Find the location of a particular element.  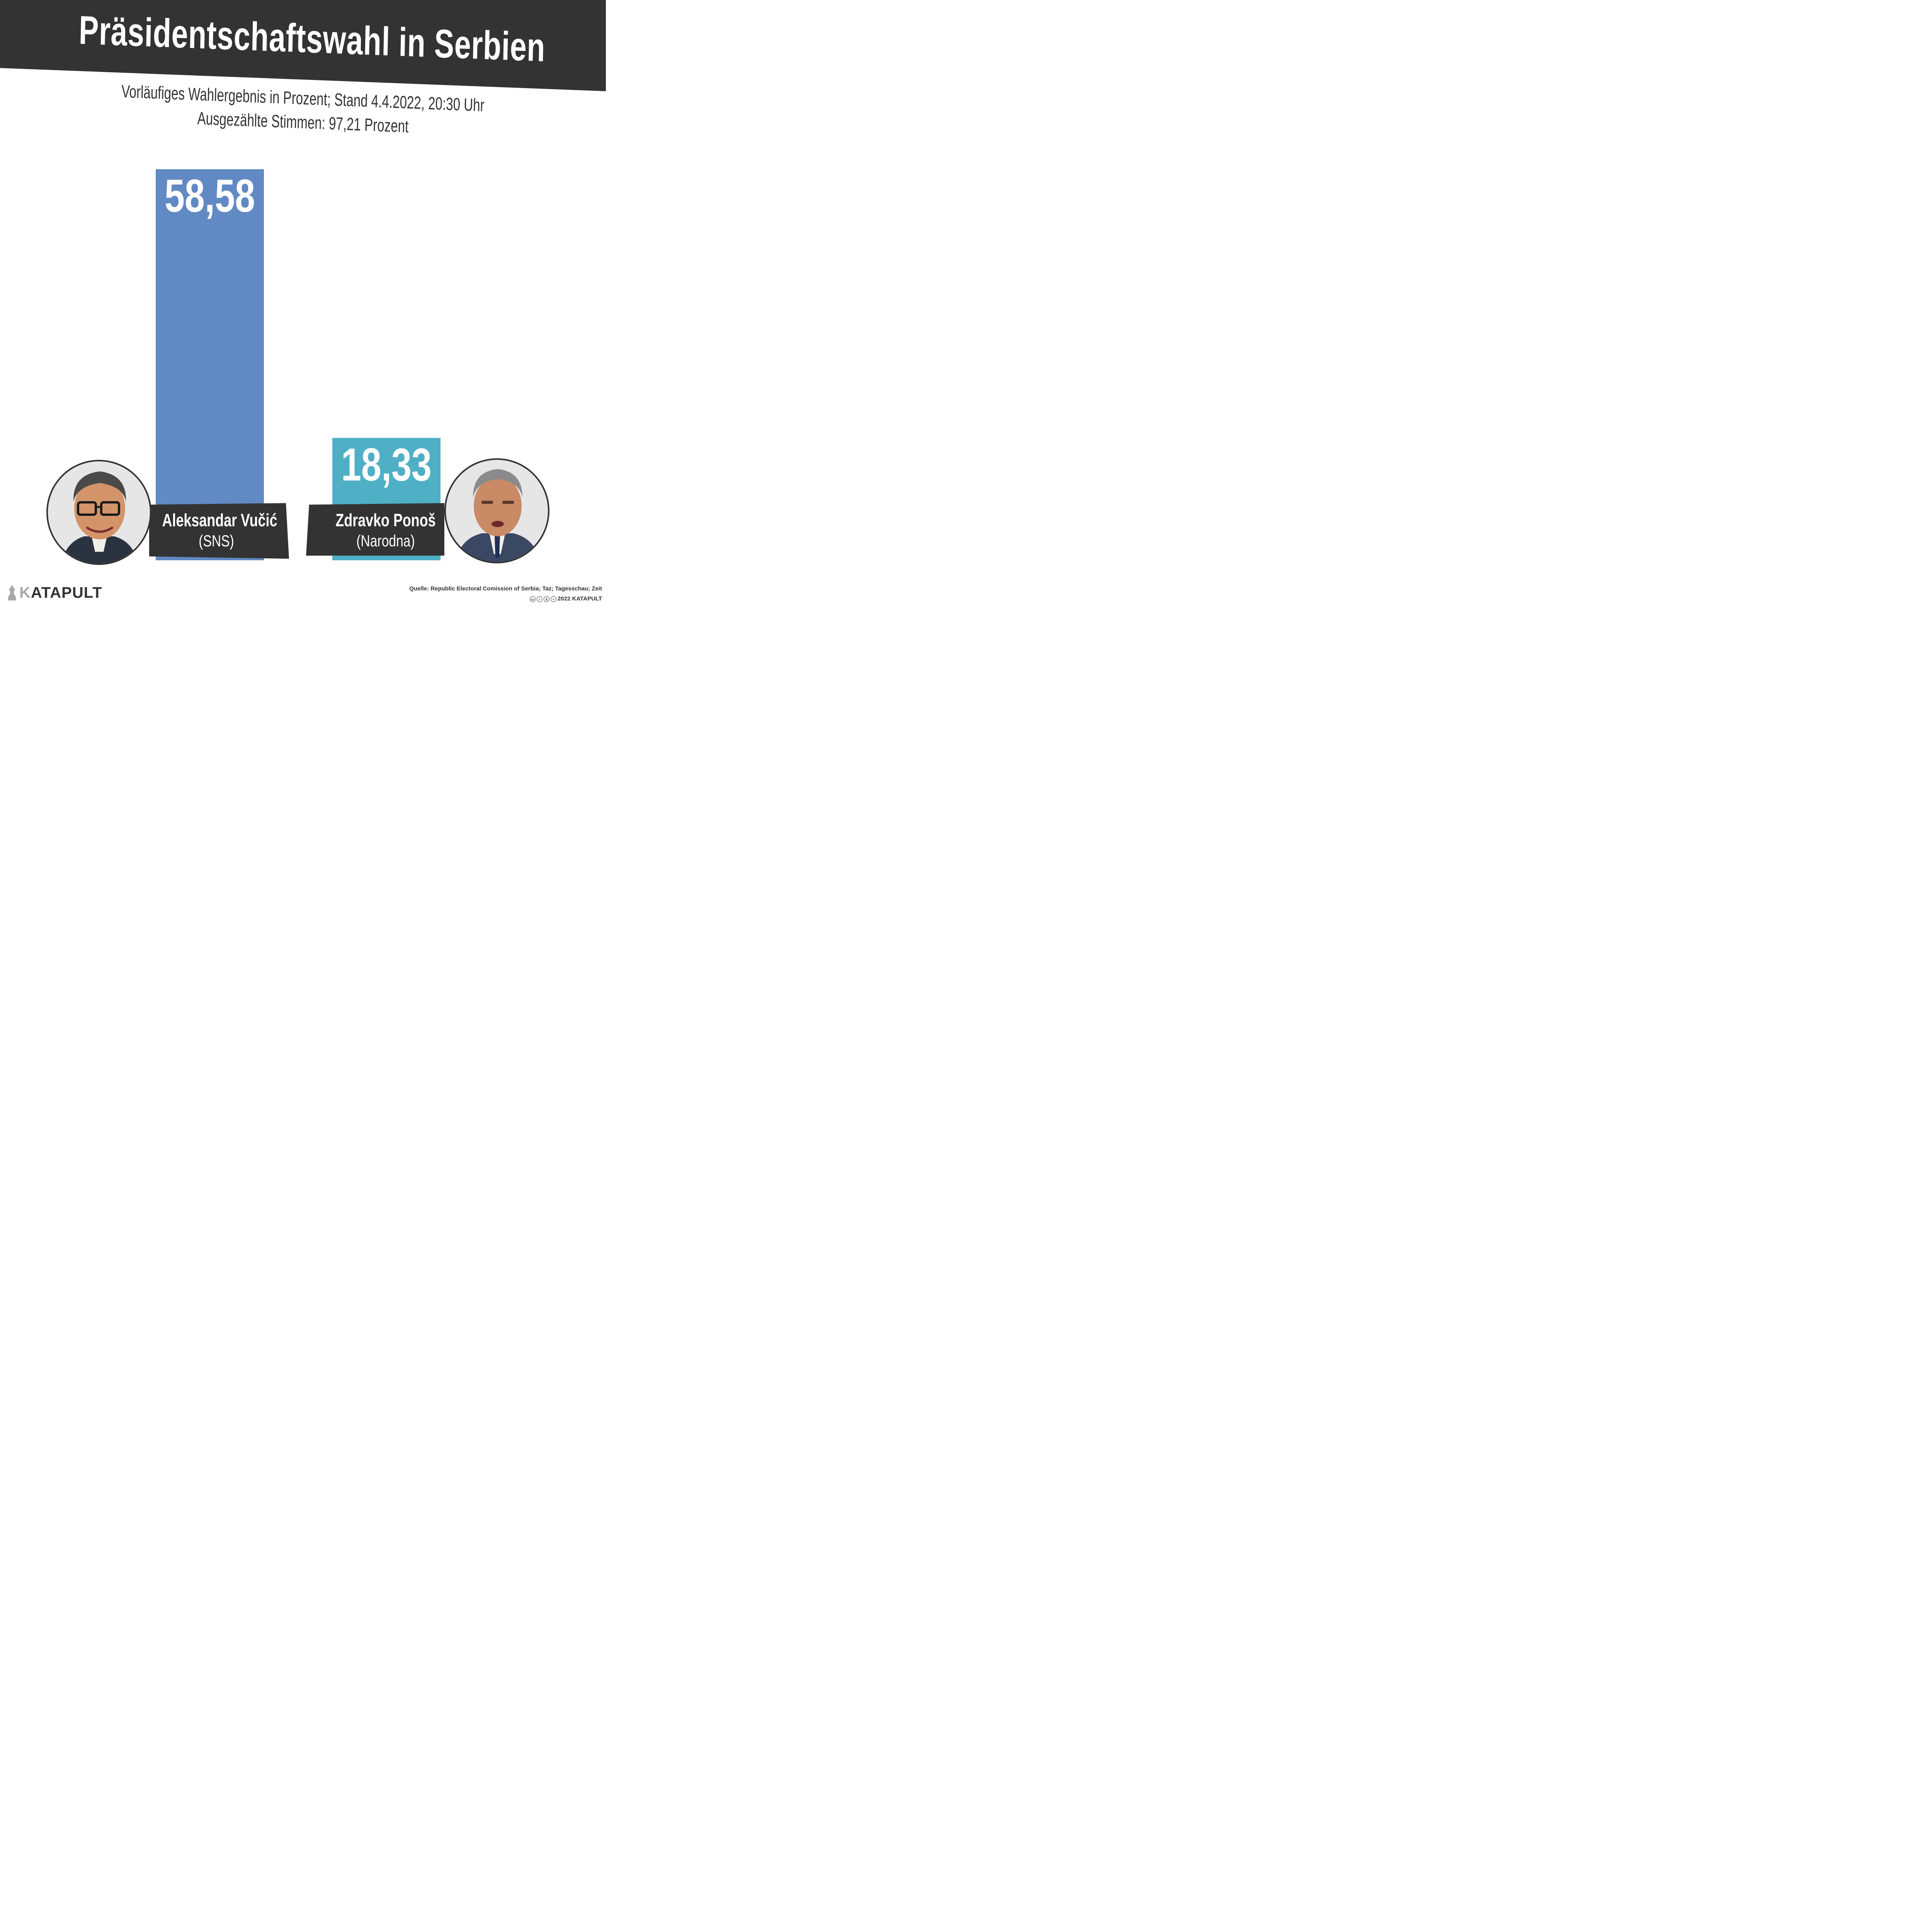

label-box-ponos: Zdravko Ponoš (Narodna) is located at coordinates (385, 530).